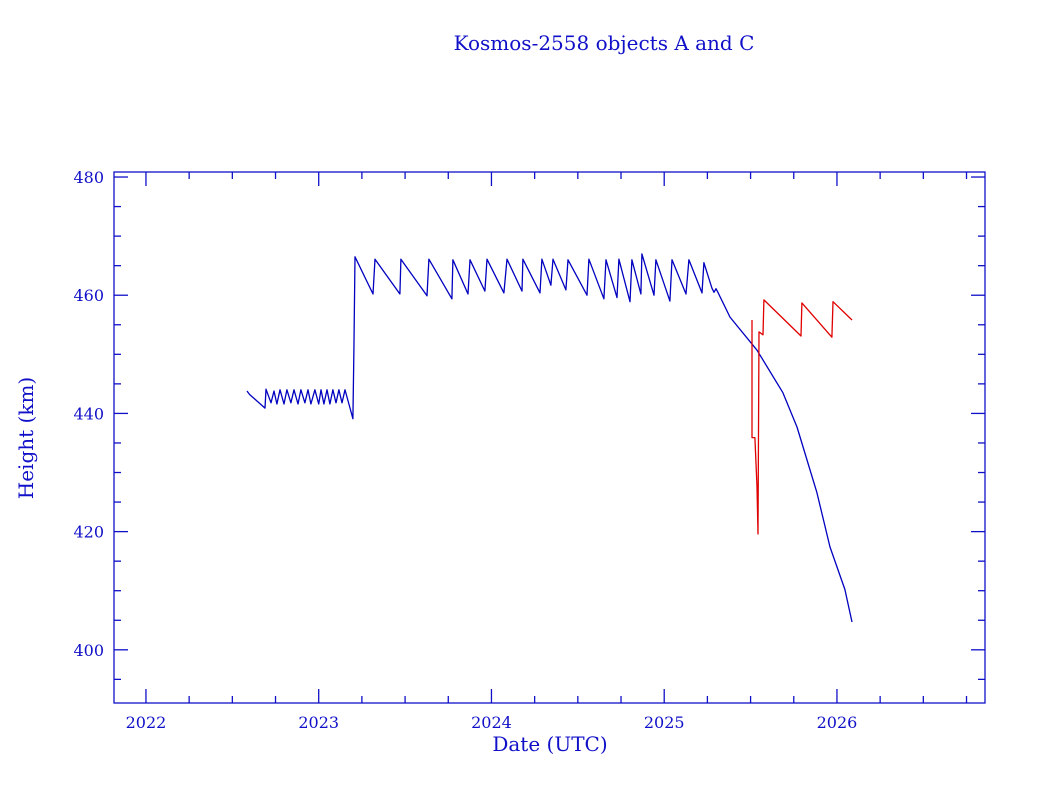 The width and height of the screenshot is (1046, 790). Describe the element at coordinates (318, 722) in the screenshot. I see `x-tick-label: 2023` at that location.